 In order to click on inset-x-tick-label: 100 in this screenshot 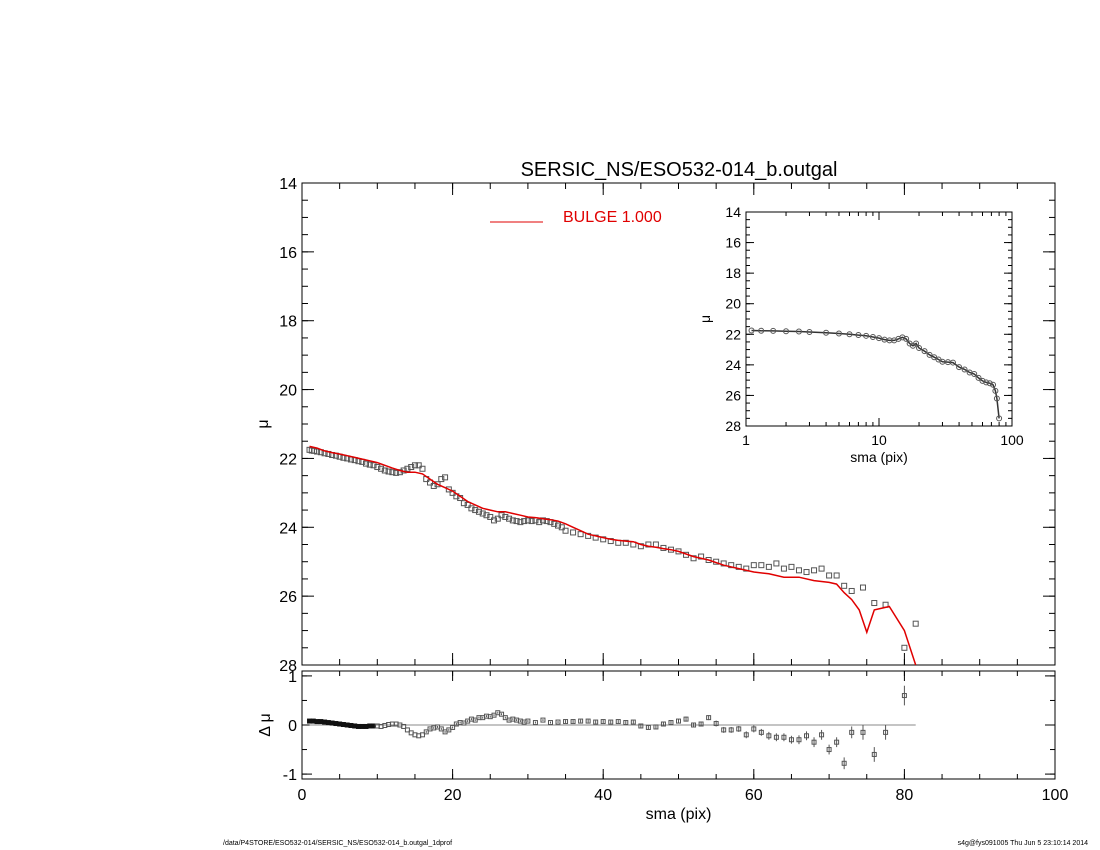, I will do `click(1012, 440)`.